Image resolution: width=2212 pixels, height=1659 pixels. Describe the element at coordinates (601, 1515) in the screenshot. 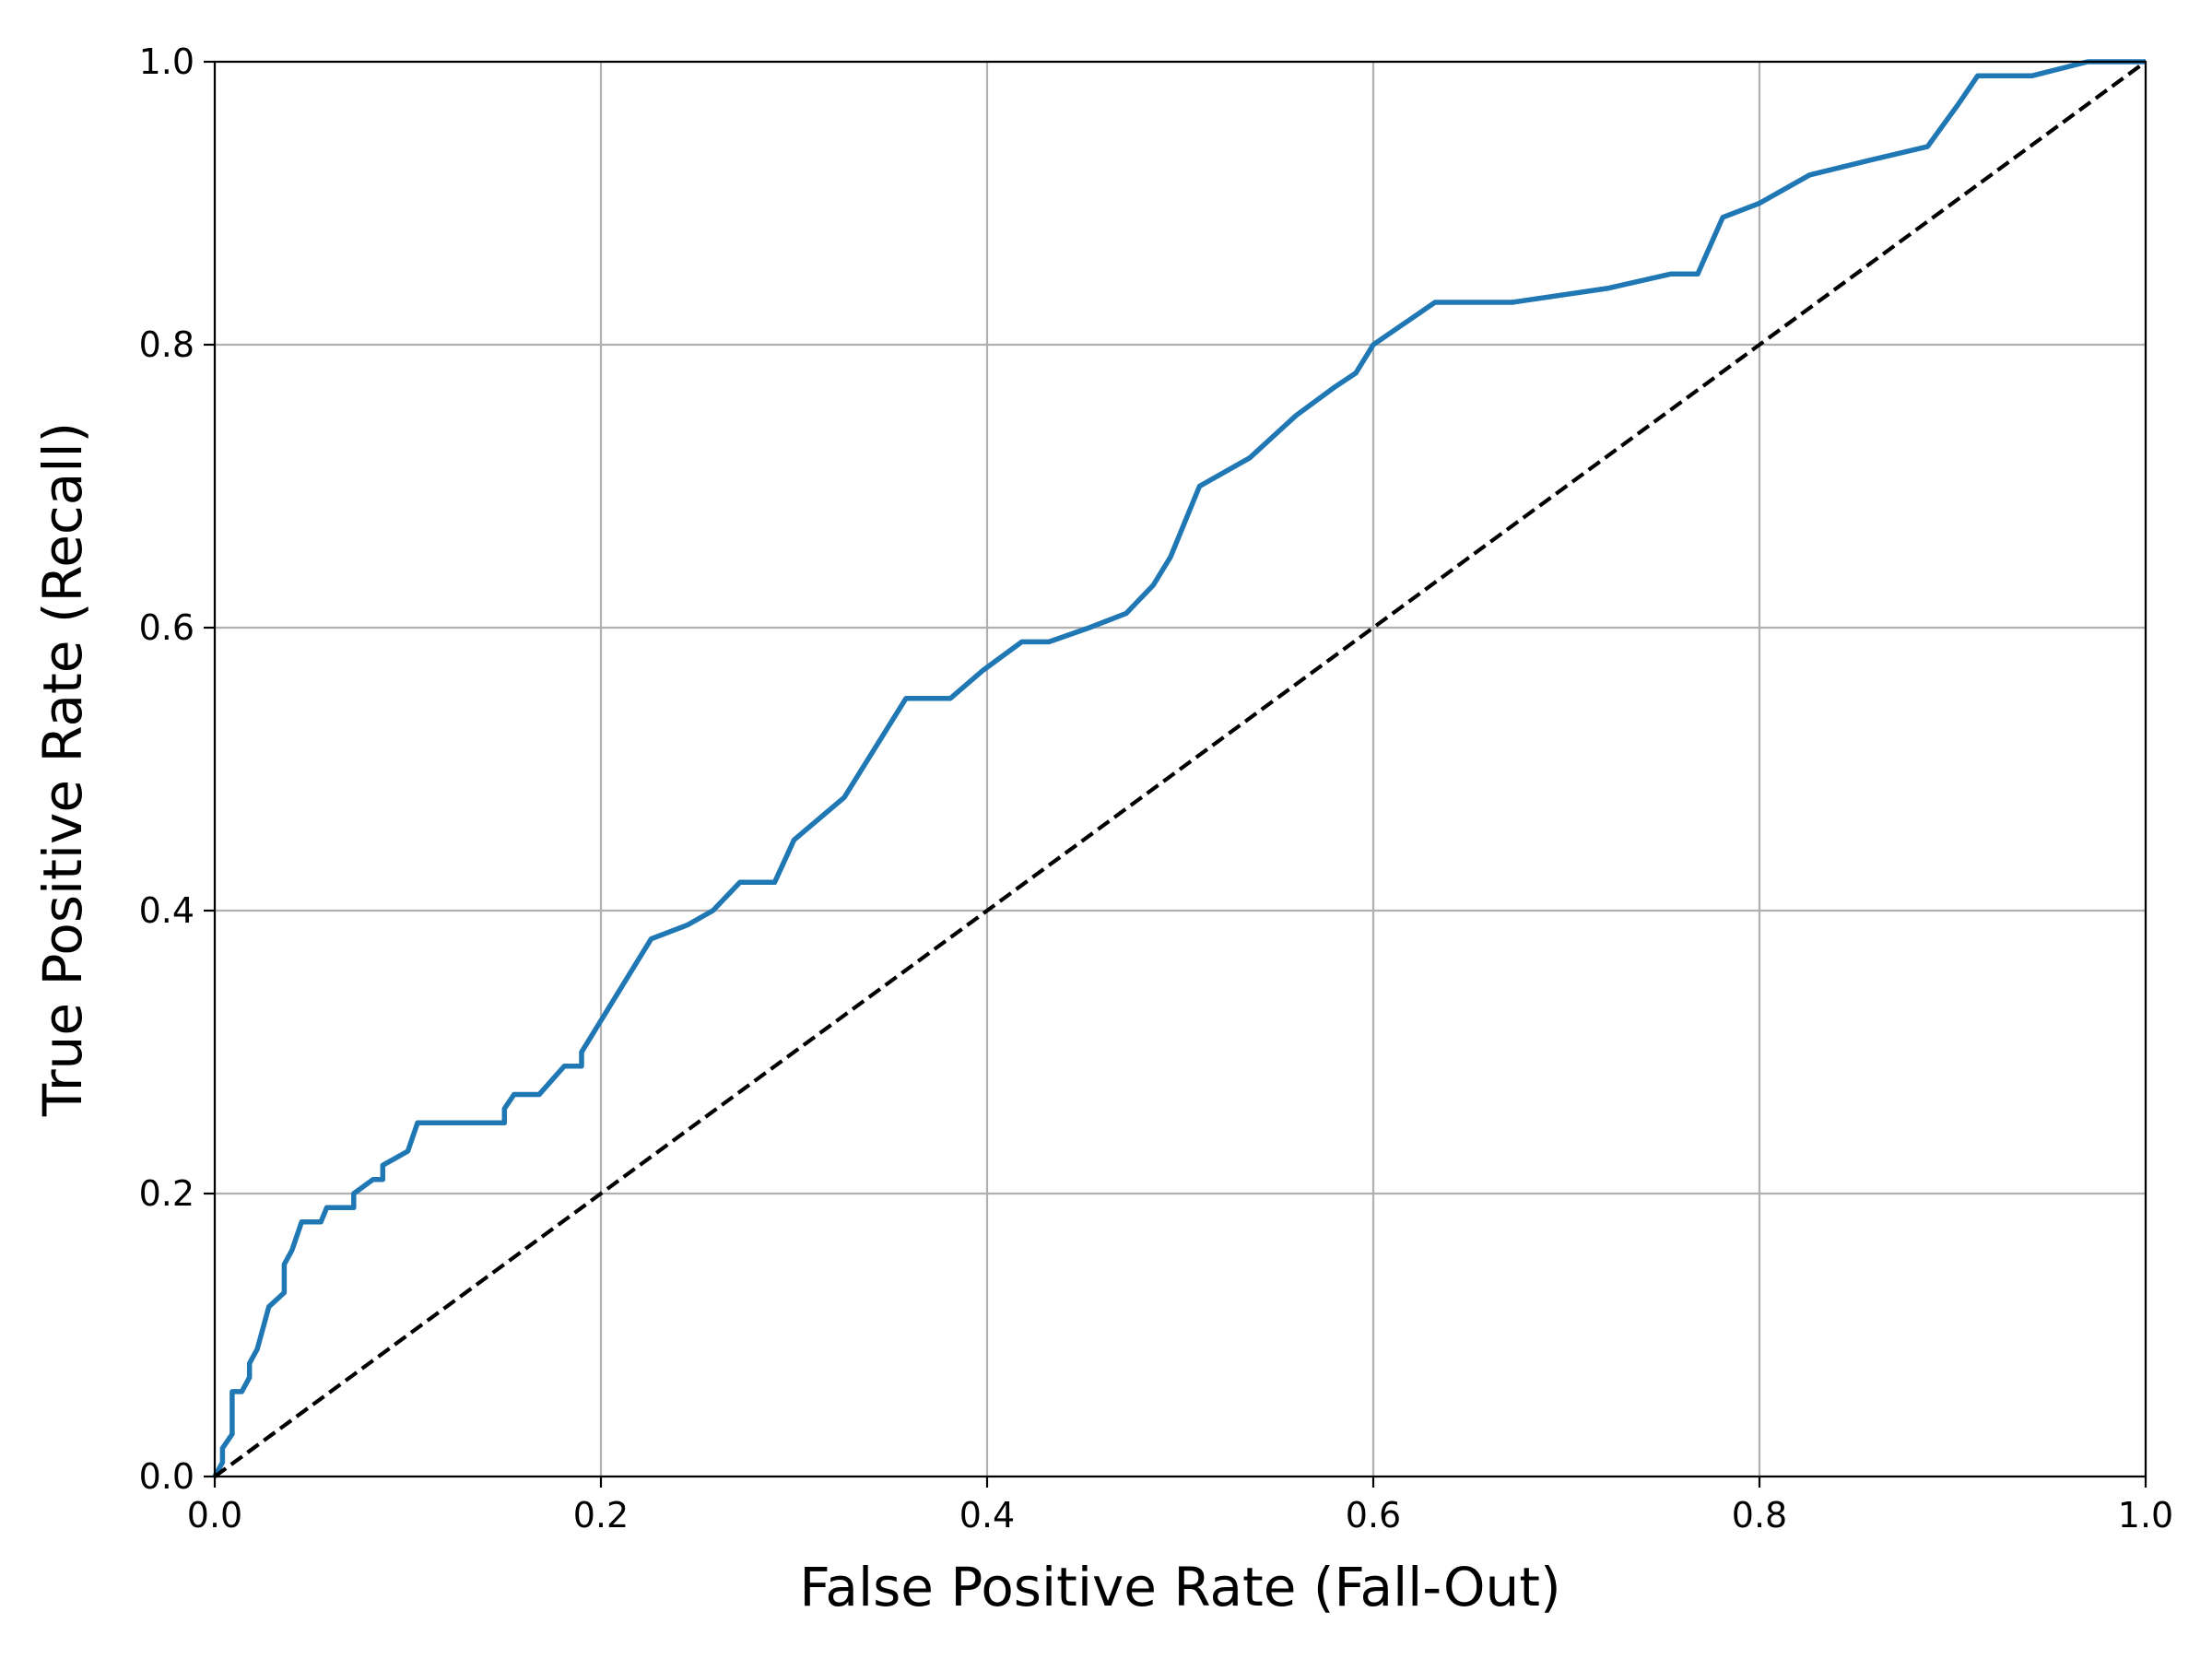

I see `x-tick-label: 0.2` at that location.